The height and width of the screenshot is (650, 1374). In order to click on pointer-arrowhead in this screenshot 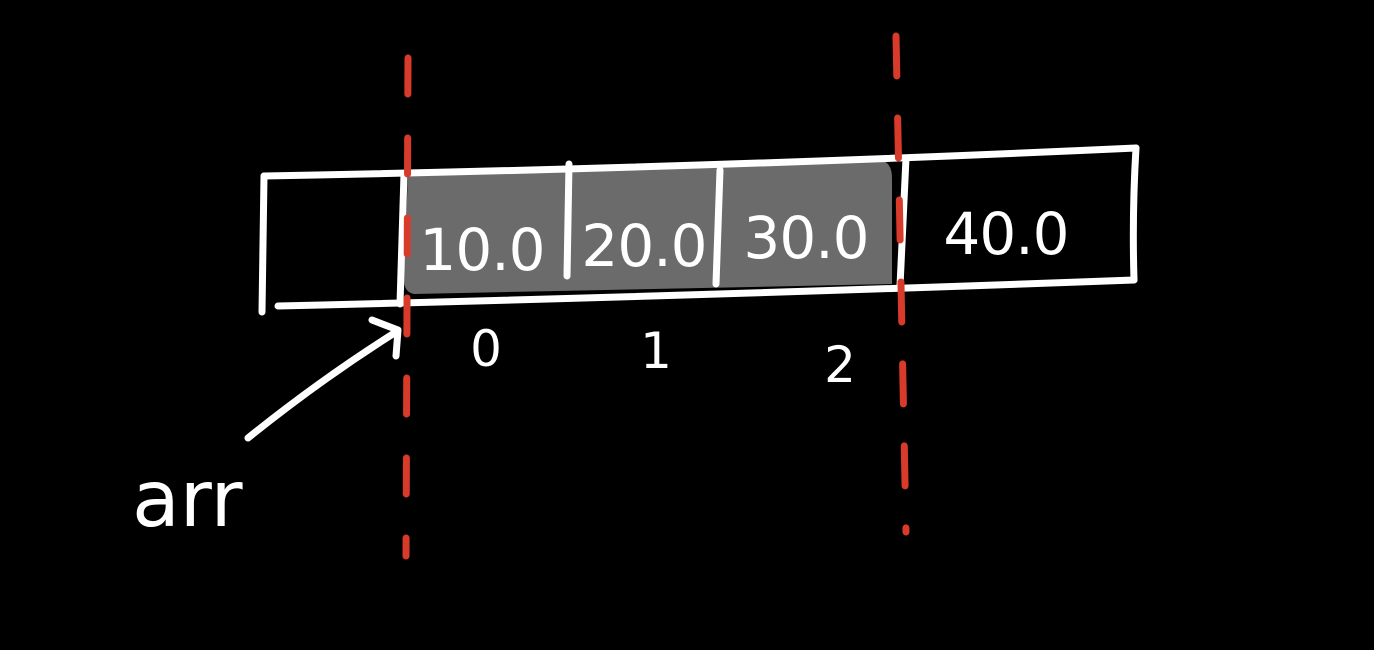, I will do `click(385, 338)`.